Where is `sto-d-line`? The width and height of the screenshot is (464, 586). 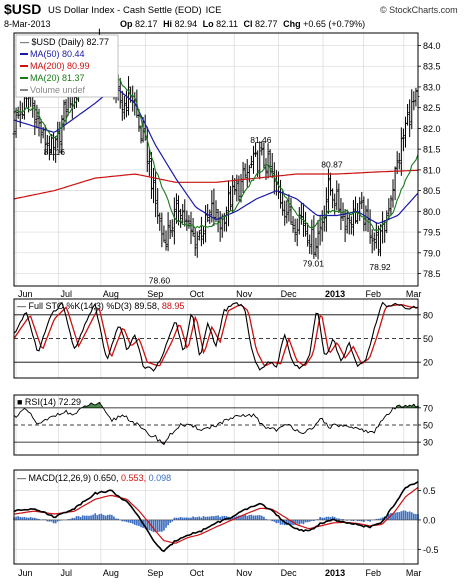
sto-d-line is located at coordinates (216, 335).